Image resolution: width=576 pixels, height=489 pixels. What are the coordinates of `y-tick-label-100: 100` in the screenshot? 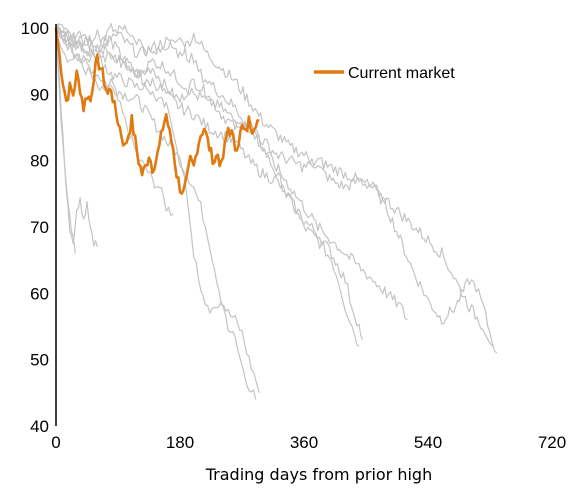 It's located at (35, 28).